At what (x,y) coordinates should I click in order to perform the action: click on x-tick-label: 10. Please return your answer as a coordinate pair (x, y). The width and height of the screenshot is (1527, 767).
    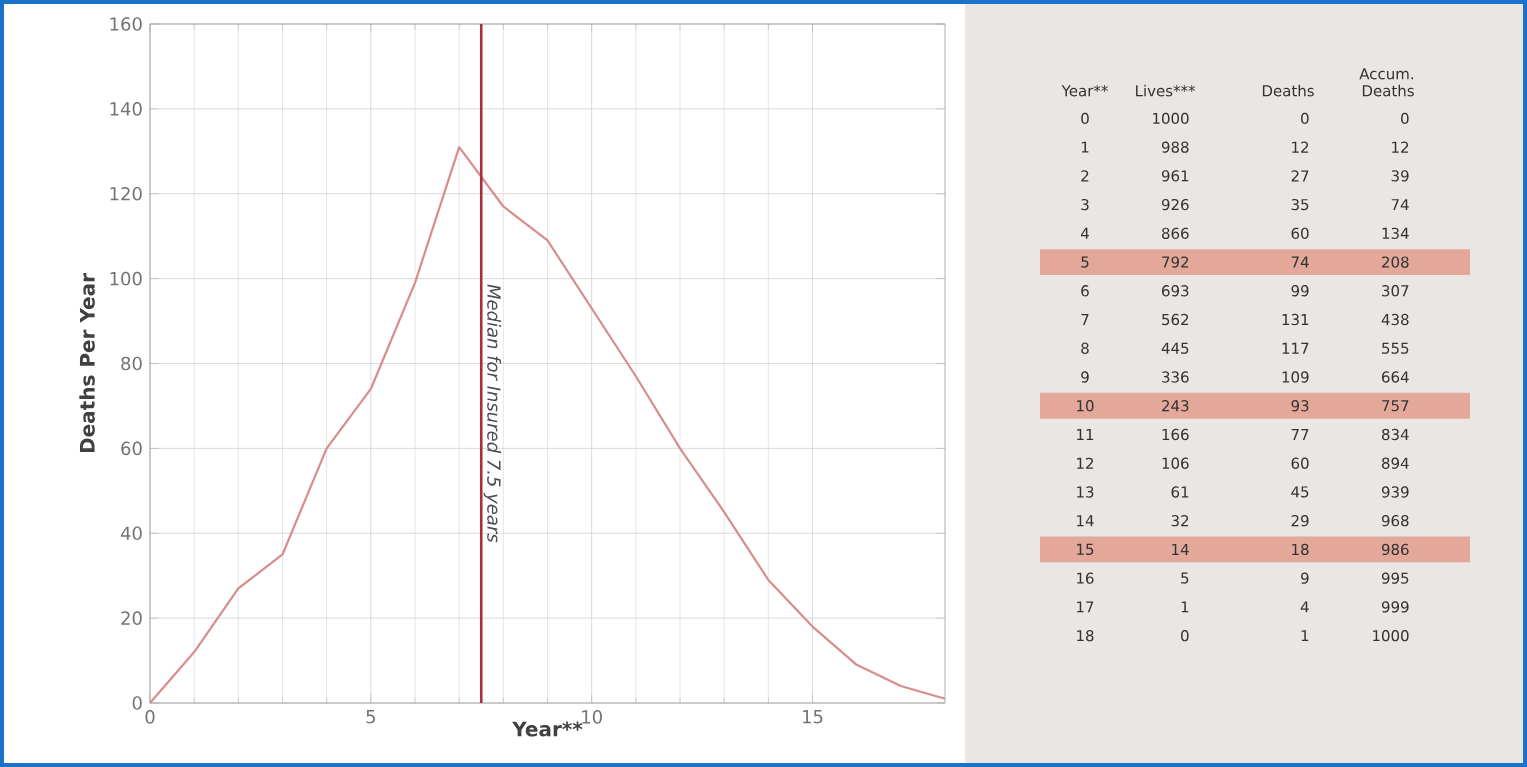
    Looking at the image, I should click on (592, 717).